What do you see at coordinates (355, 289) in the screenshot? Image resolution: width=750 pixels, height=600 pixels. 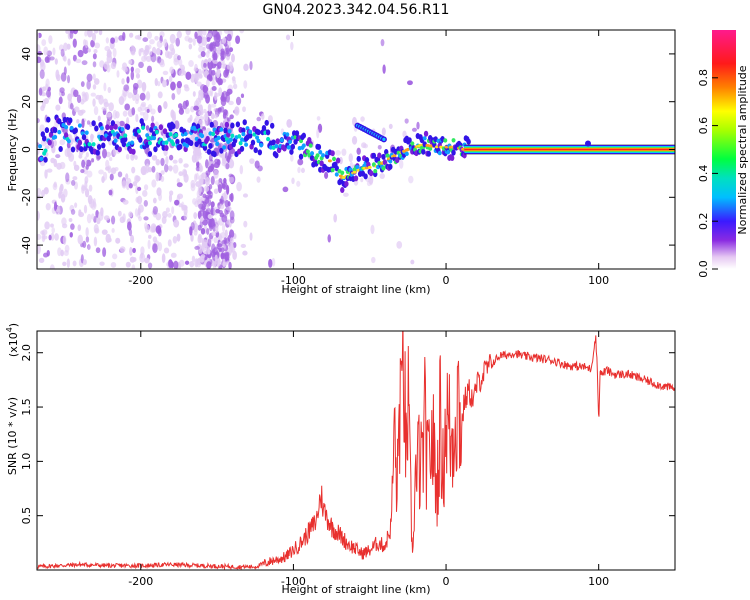 I see `top-x-axis-label: Height of straight line (km)` at bounding box center [355, 289].